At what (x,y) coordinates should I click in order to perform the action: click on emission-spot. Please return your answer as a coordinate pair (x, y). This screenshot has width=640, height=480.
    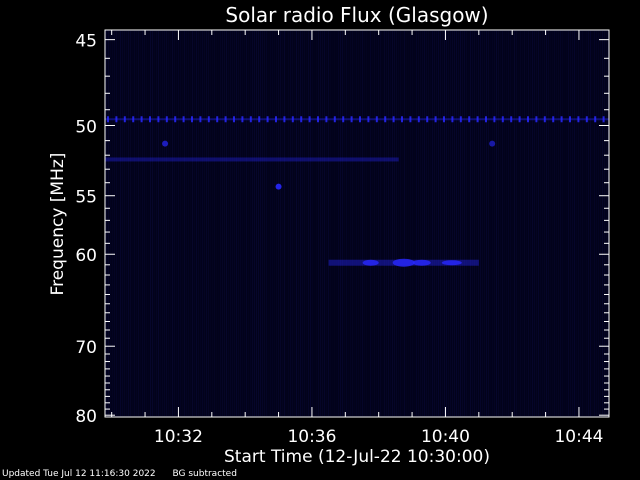
    Looking at the image, I should click on (278, 186).